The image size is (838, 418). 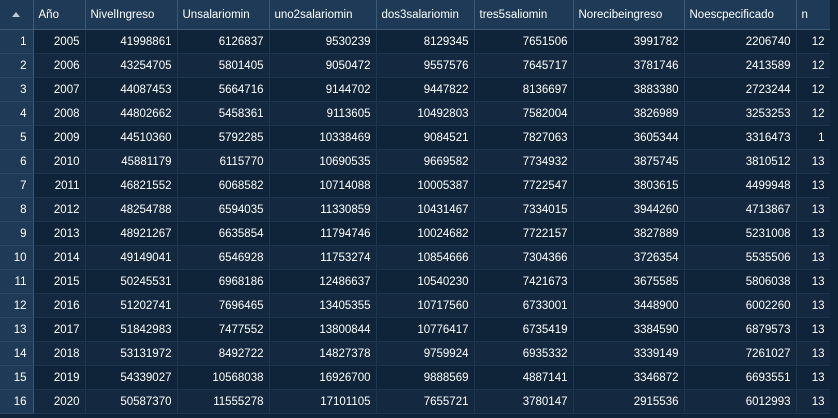 What do you see at coordinates (740, 161) in the screenshot?
I see `table-cell: 3810512` at bounding box center [740, 161].